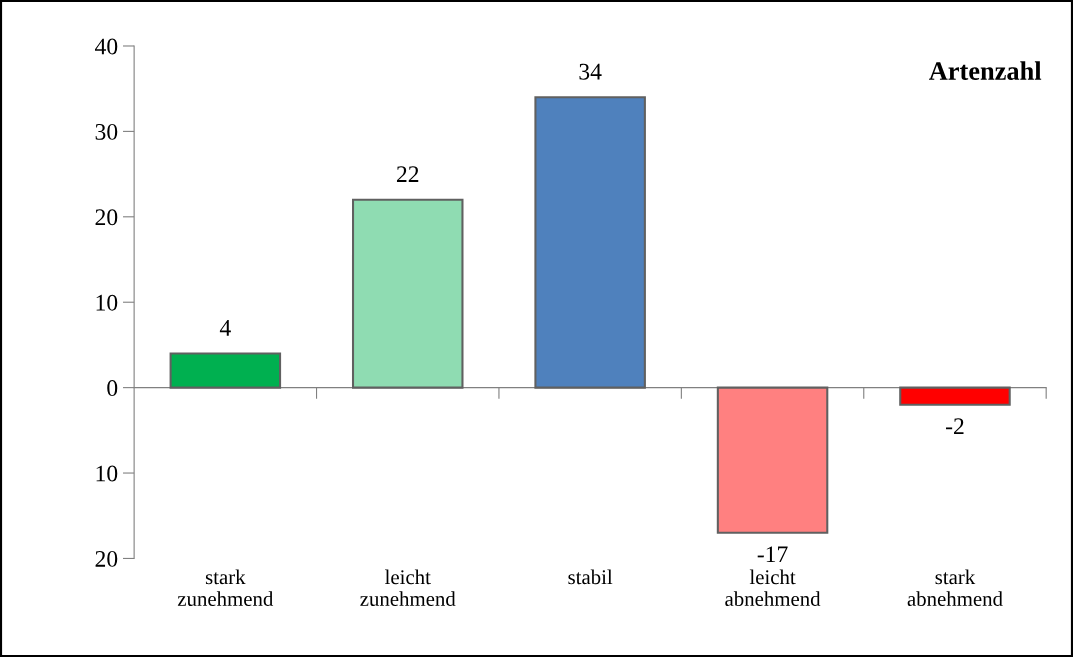 This screenshot has width=1073, height=657. What do you see at coordinates (955, 588) in the screenshot?
I see `x-tick-label: stark abnehmend` at bounding box center [955, 588].